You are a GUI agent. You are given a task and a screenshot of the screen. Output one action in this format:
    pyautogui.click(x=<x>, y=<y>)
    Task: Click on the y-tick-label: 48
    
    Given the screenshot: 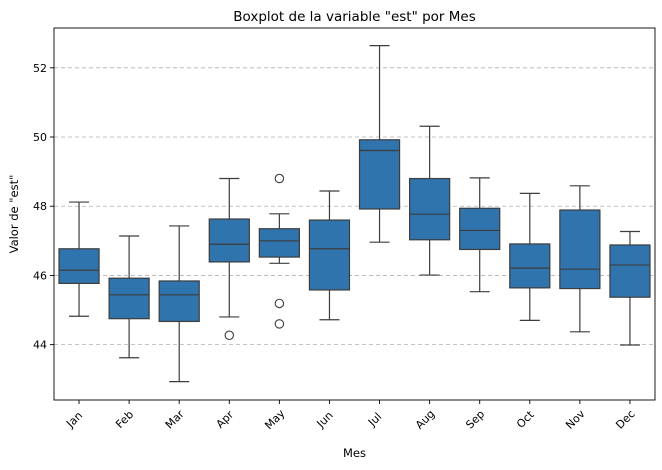 What is the action you would take?
    pyautogui.click(x=40, y=206)
    